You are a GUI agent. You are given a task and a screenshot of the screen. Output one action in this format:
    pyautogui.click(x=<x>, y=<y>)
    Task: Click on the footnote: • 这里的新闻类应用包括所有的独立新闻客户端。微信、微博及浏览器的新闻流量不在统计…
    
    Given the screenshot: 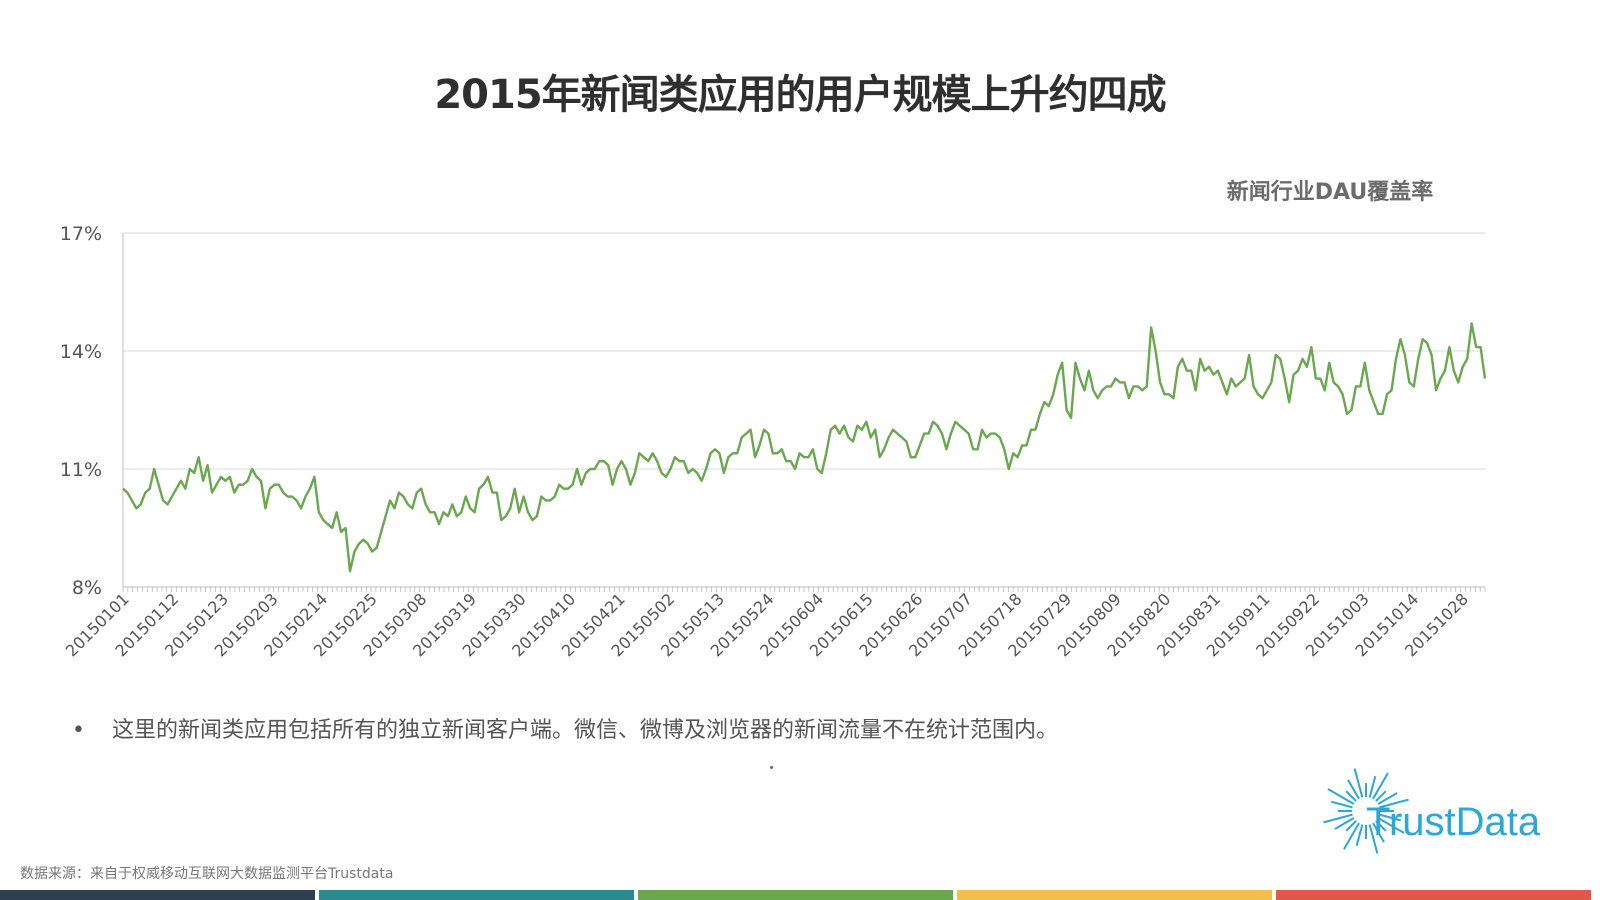 What is the action you would take?
    pyautogui.click(x=565, y=728)
    